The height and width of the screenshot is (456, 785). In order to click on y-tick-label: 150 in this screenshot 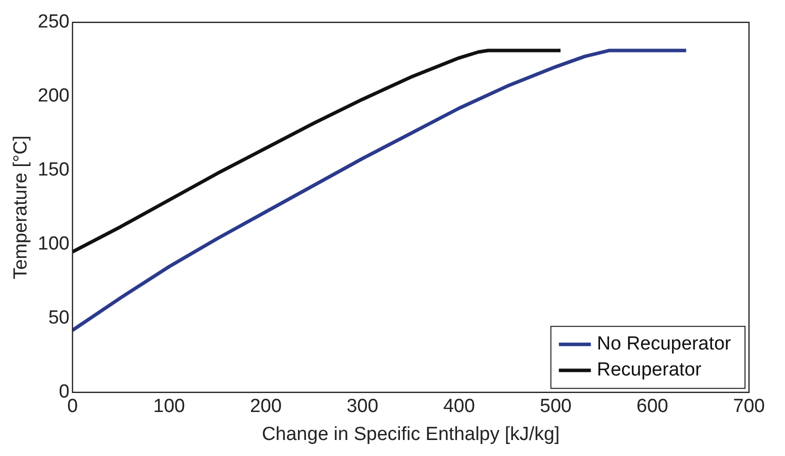, I will do `click(54, 170)`.